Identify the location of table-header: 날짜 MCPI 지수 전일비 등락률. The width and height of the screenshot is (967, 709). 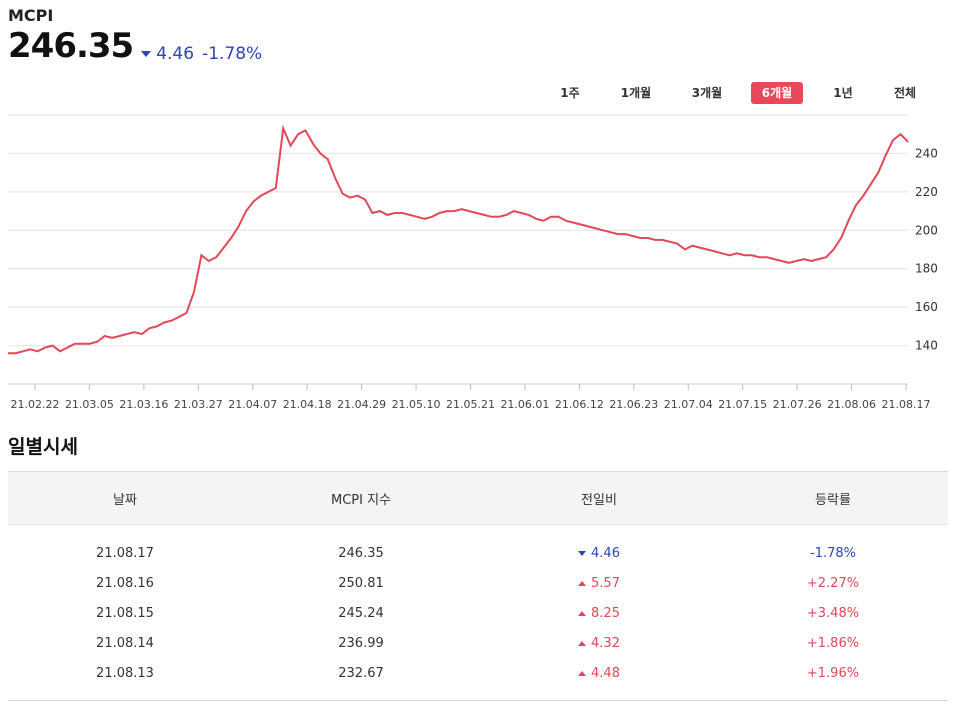
(478, 498).